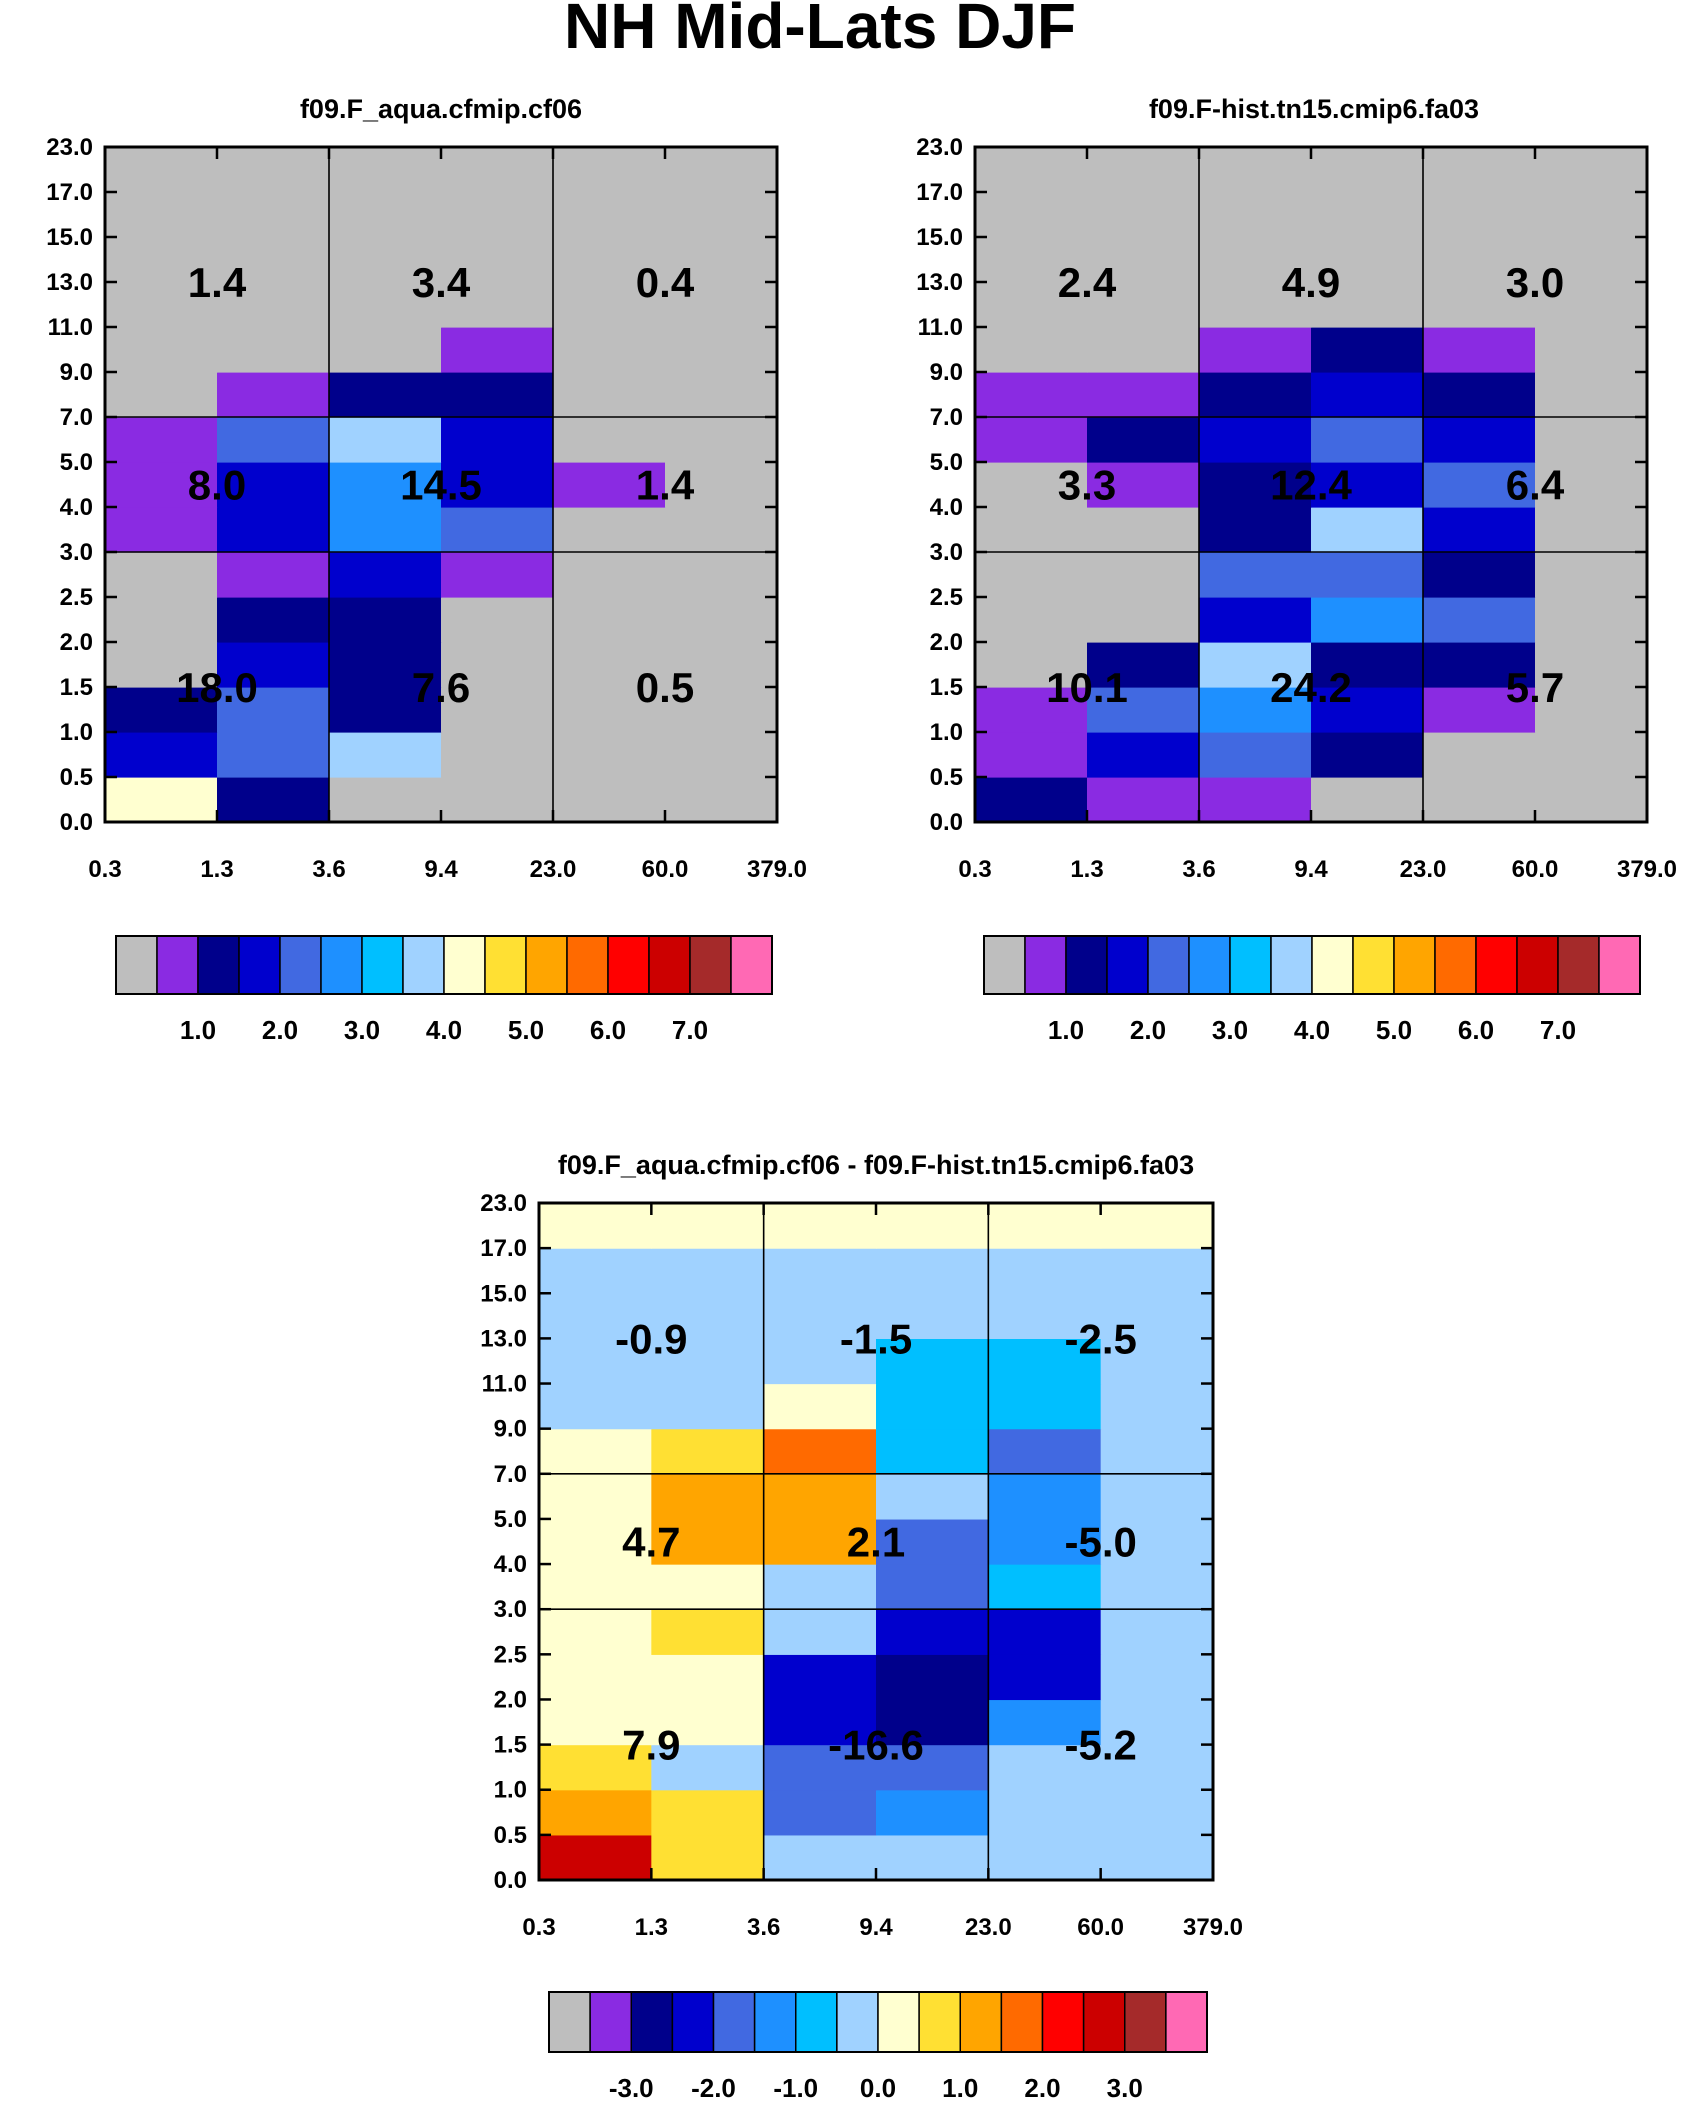  I want to click on colorbar-frame, so click(444, 965).